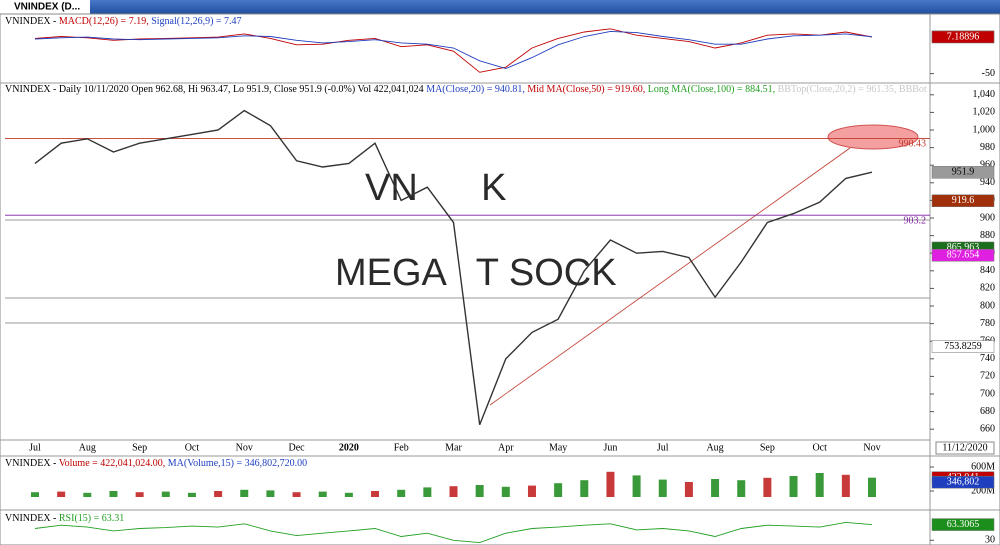 Image resolution: width=1000 pixels, height=545 pixels. I want to click on highlight, so click(873, 137).